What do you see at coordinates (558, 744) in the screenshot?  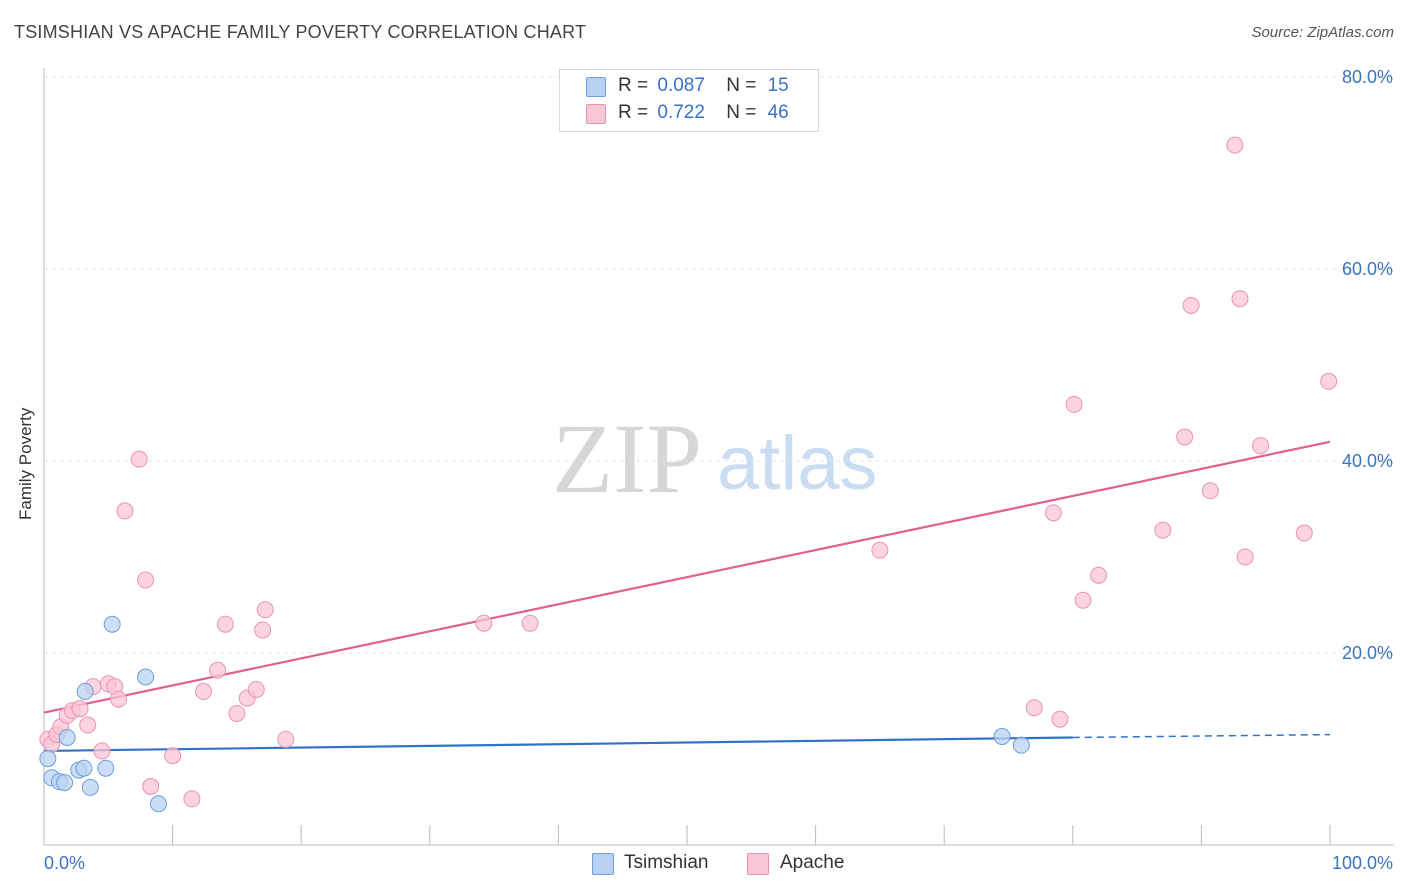 I see `trend-line-tsimshian` at bounding box center [558, 744].